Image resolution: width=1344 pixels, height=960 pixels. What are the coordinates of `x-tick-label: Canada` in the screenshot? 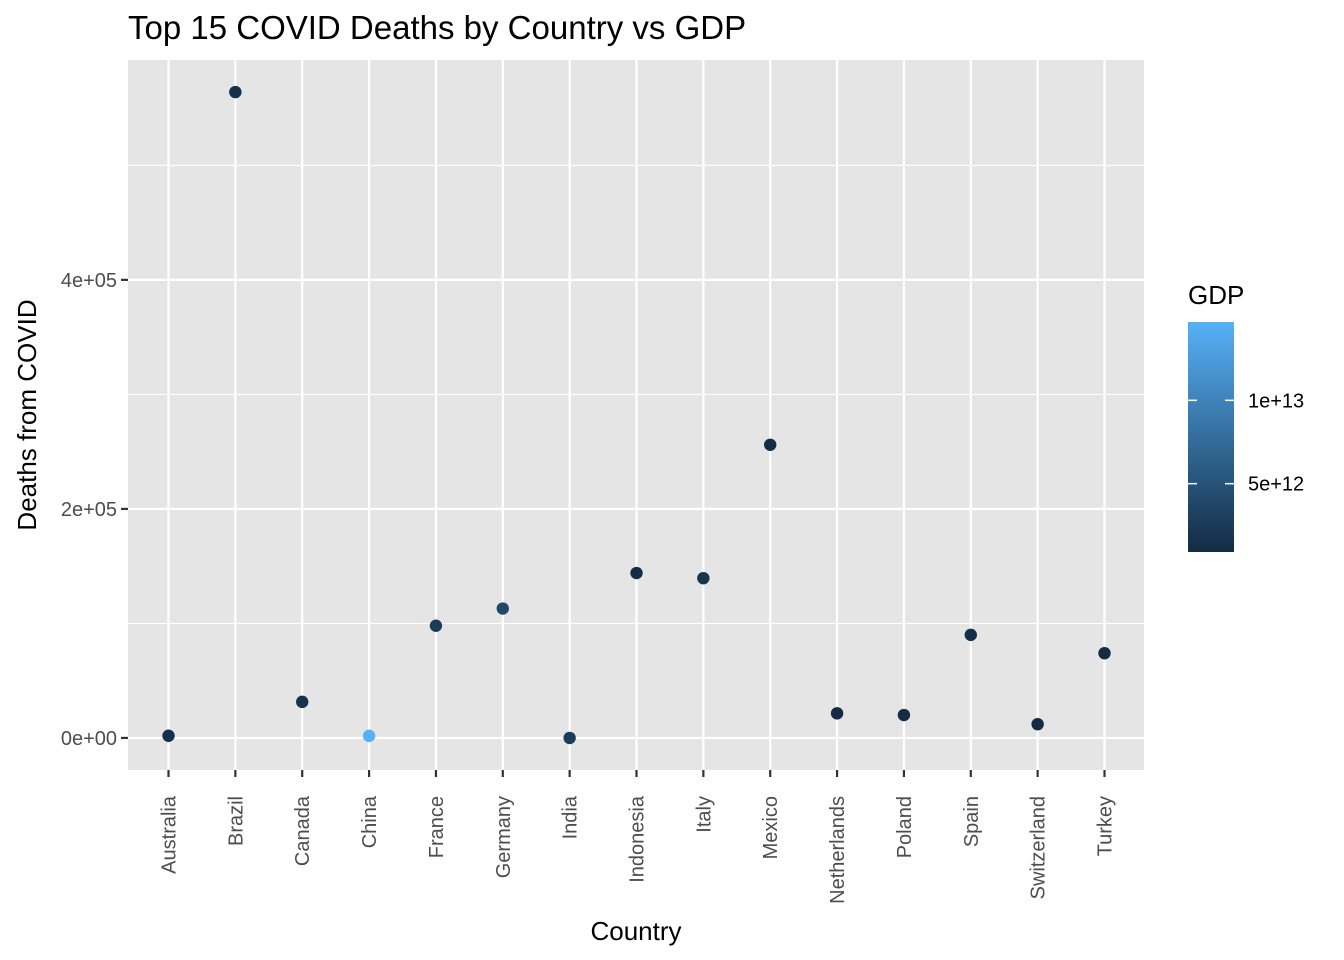 It's located at (303, 830).